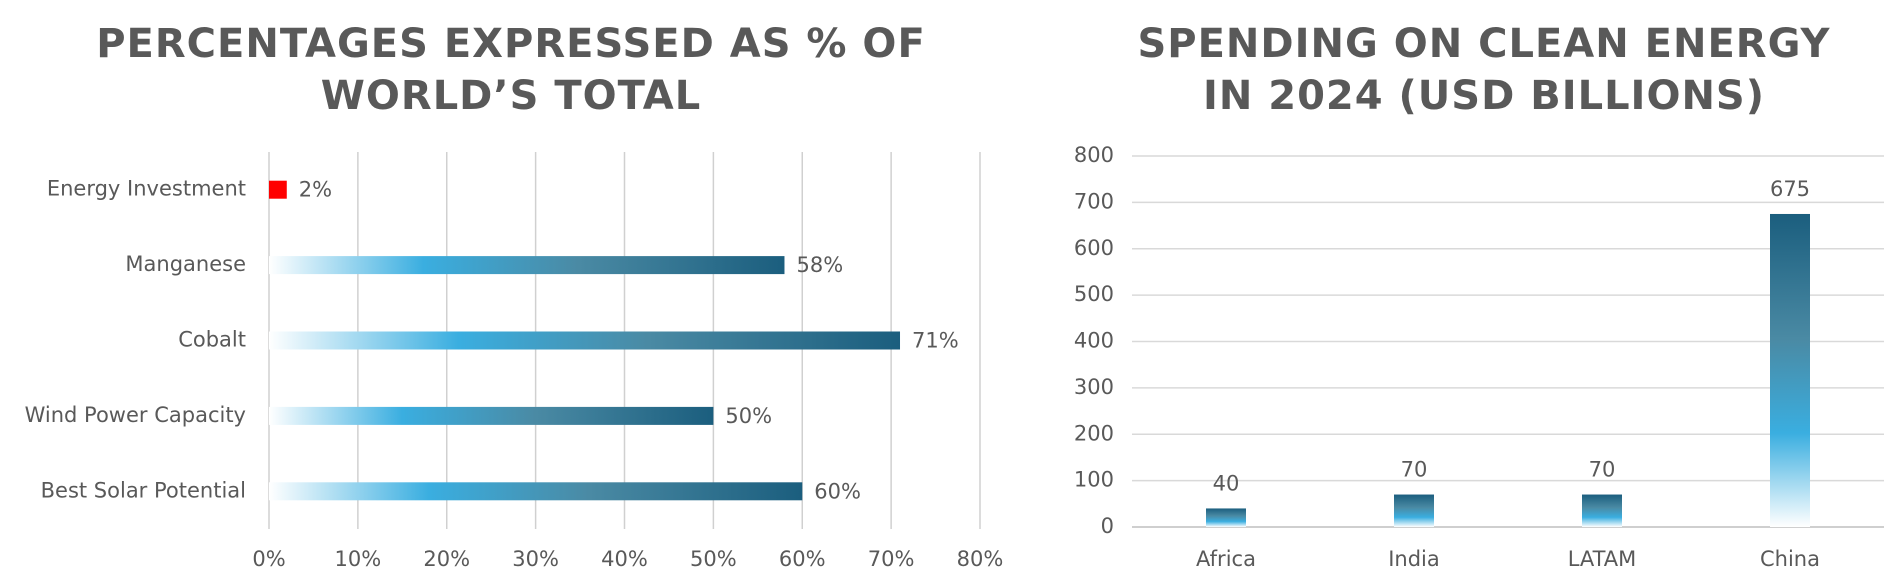 The width and height of the screenshot is (1898, 585). Describe the element at coordinates (713, 559) in the screenshot. I see `x-tick-label: 50%` at that location.